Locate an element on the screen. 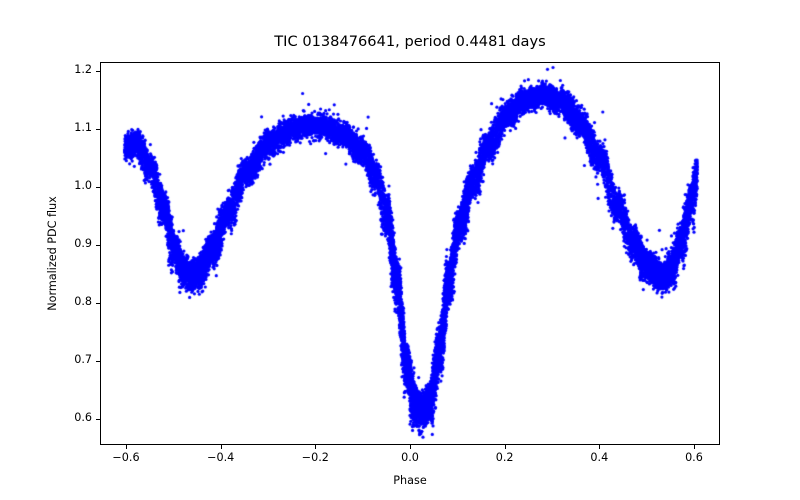 This screenshot has height=500, width=800. x-axis-tick-label: 0.6 is located at coordinates (694, 457).